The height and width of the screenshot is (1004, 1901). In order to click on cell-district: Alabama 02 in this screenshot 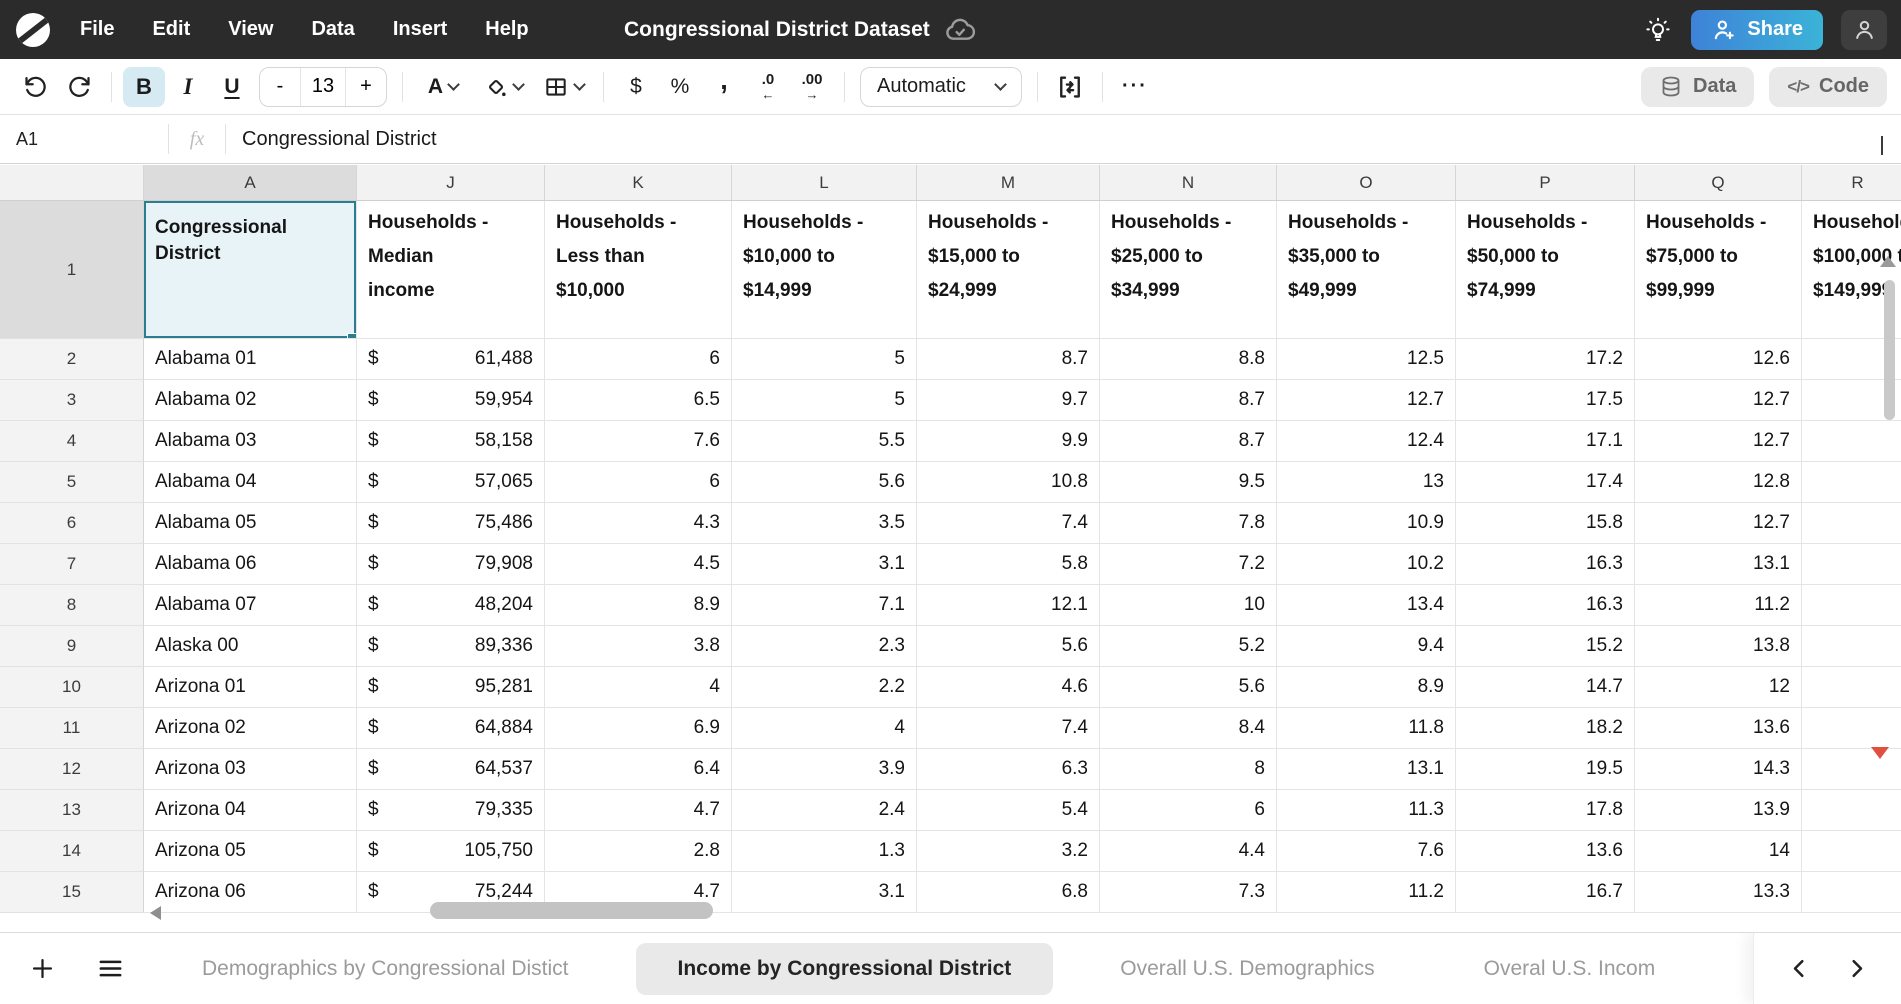, I will do `click(250, 400)`.